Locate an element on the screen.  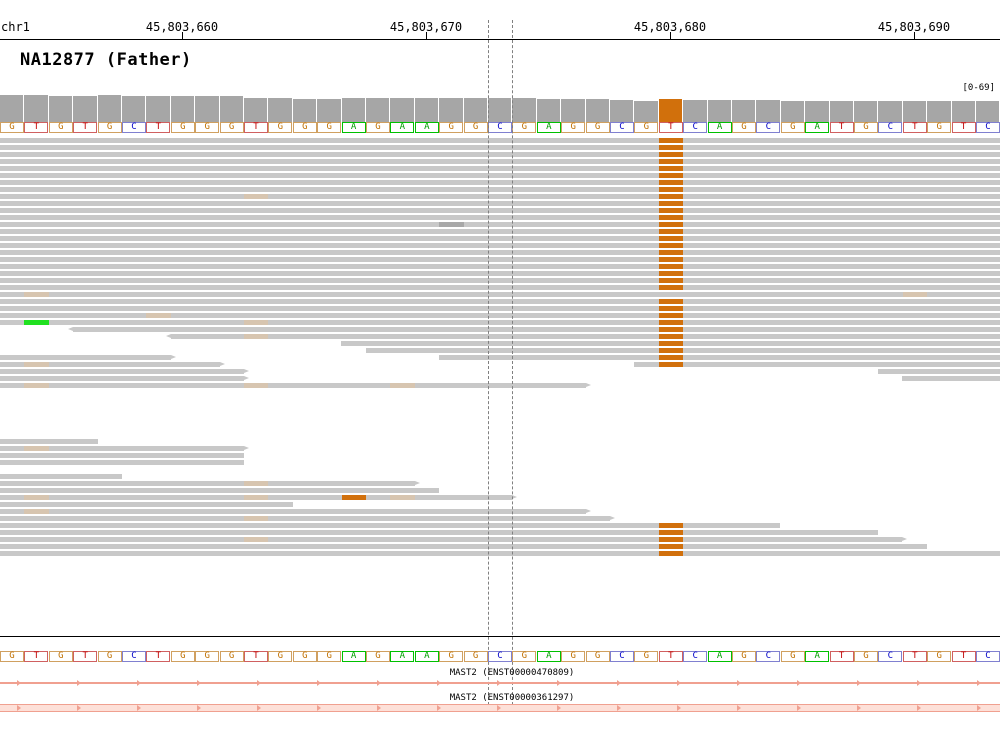
ruler-tick-label: 45,803,660 is located at coordinates (182, 27).